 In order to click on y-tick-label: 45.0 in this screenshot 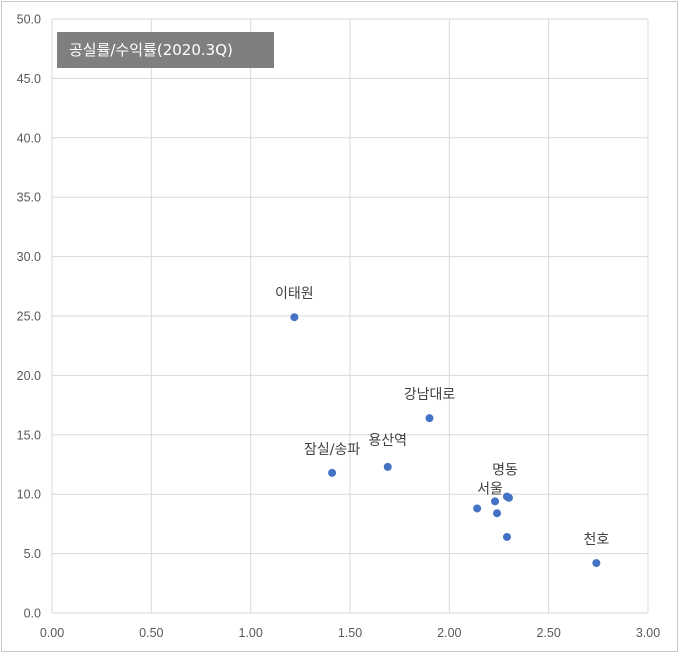, I will do `click(29, 79)`.